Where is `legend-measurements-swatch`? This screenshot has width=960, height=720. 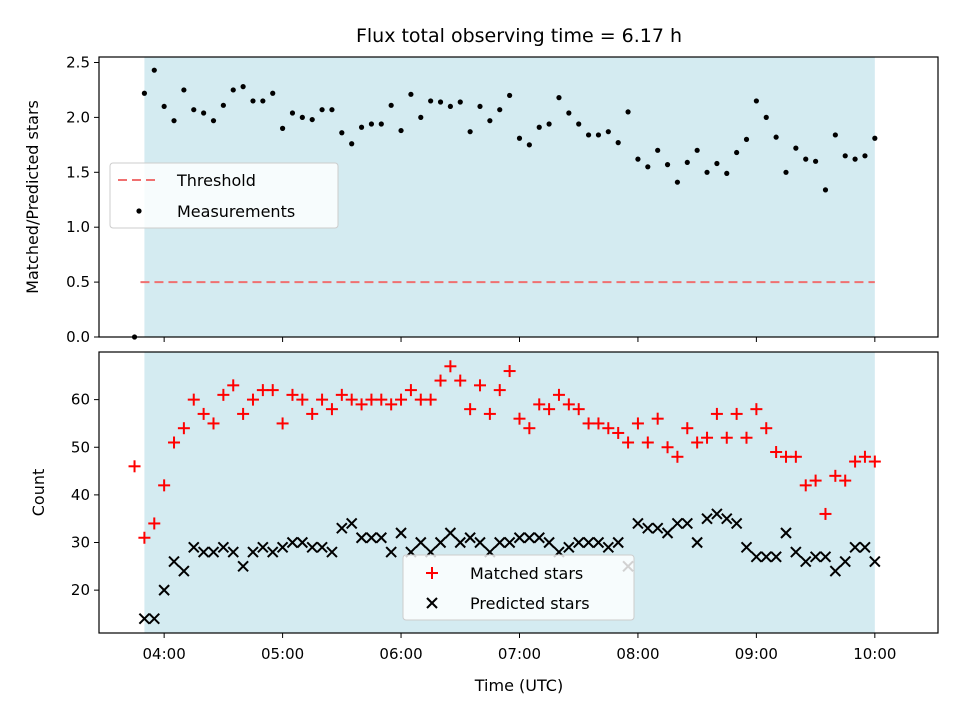
legend-measurements-swatch is located at coordinates (139, 211).